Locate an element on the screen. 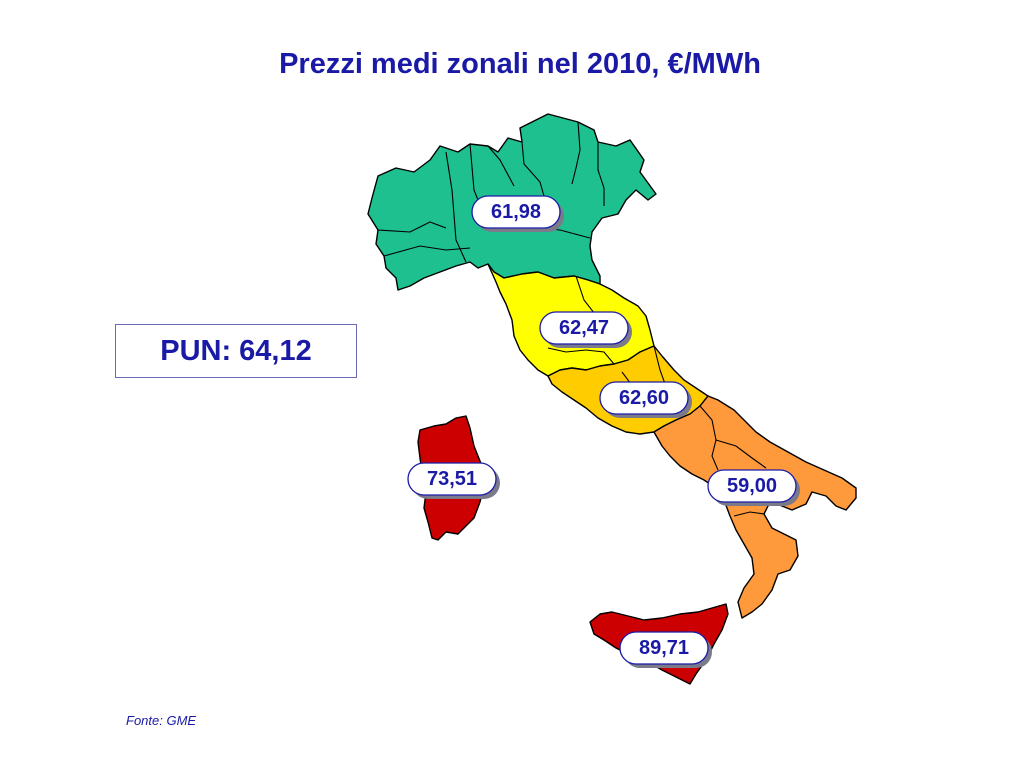 The image size is (1024, 768). price-label-centro-sud: 62,60 is located at coordinates (644, 398).